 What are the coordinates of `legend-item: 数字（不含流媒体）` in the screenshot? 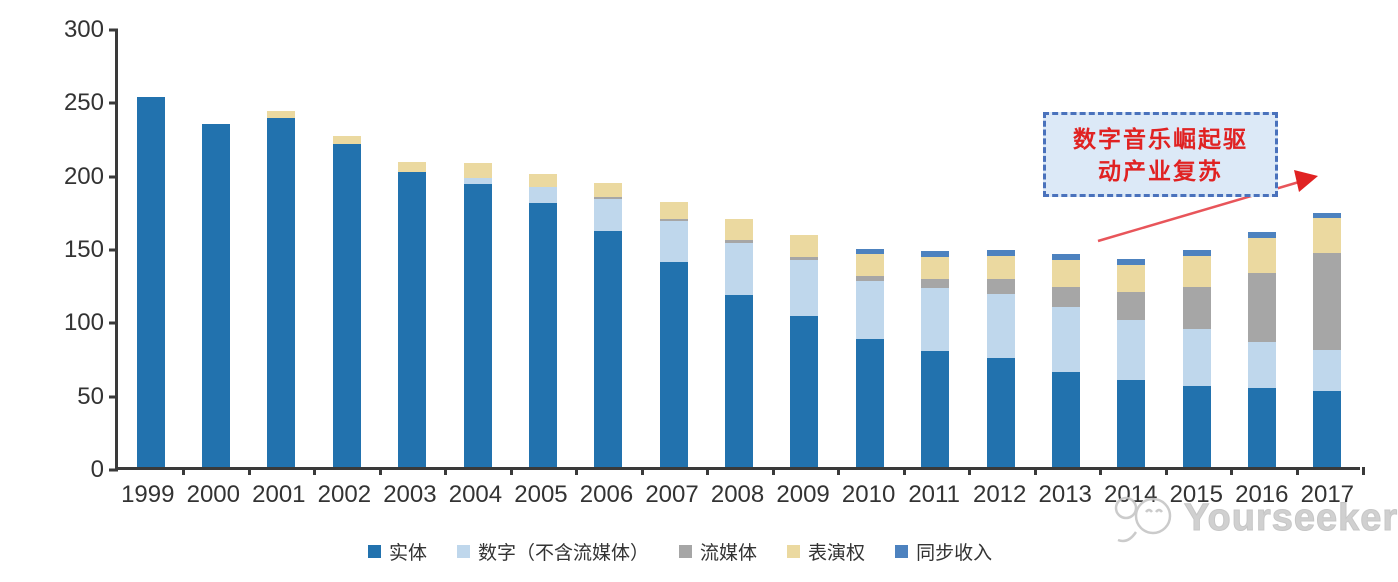 It's located at (553, 551).